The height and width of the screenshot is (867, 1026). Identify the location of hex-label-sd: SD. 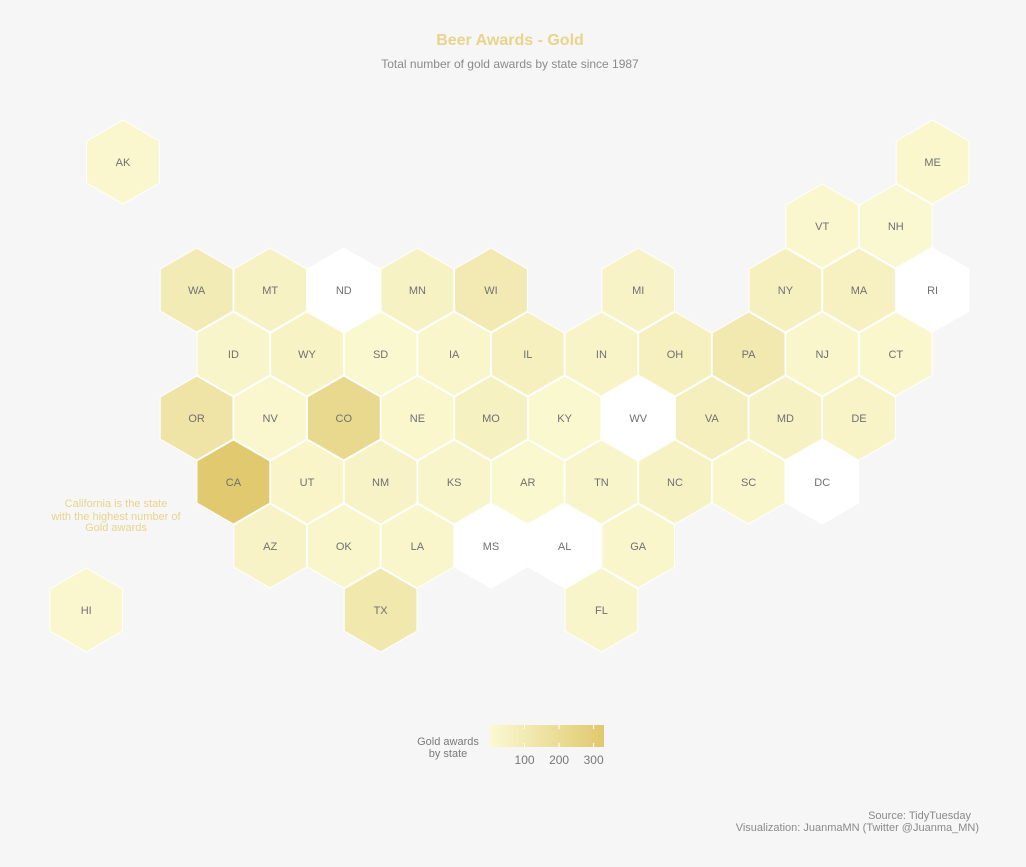
(380, 355).